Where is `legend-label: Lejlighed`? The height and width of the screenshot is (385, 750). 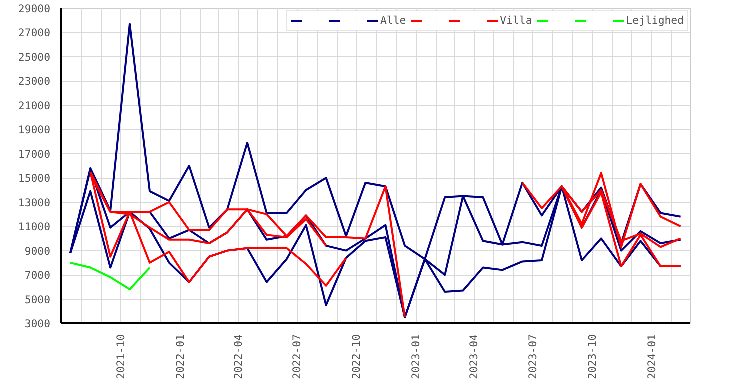
legend-label: Lejlighed is located at coordinates (655, 20).